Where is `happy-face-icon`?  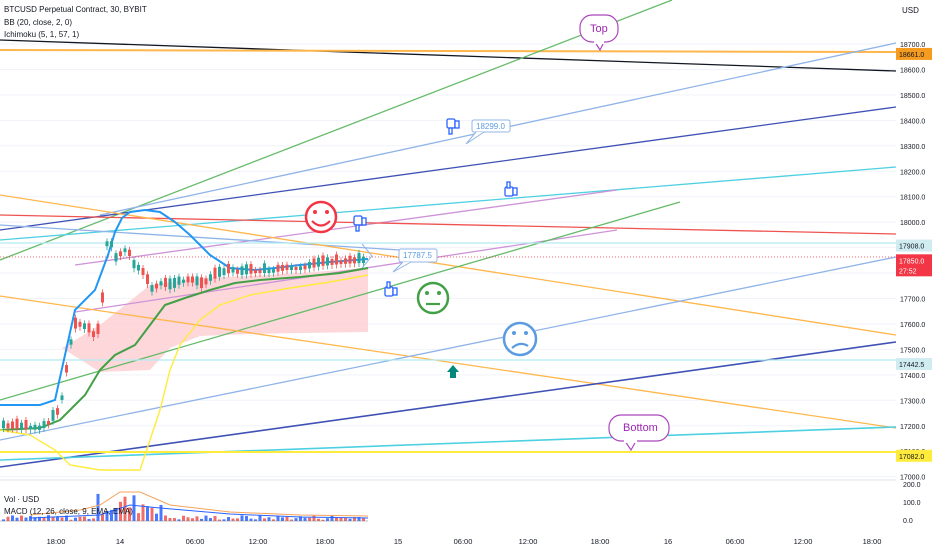
happy-face-icon is located at coordinates (321, 217).